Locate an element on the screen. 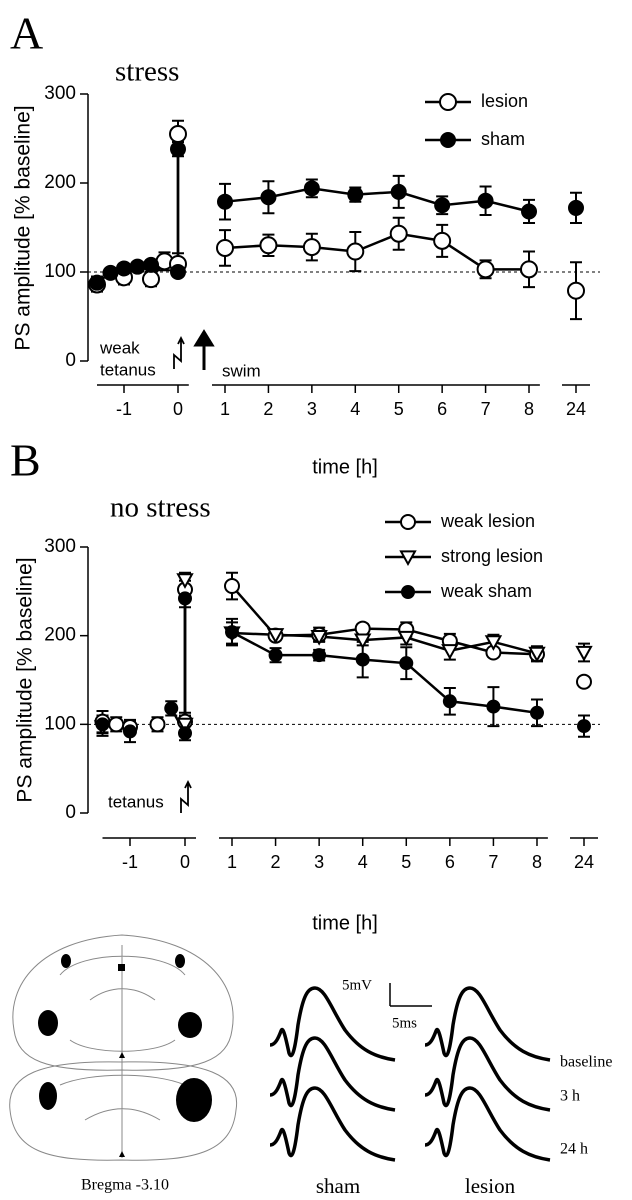  chart-title: stress is located at coordinates (147, 72).